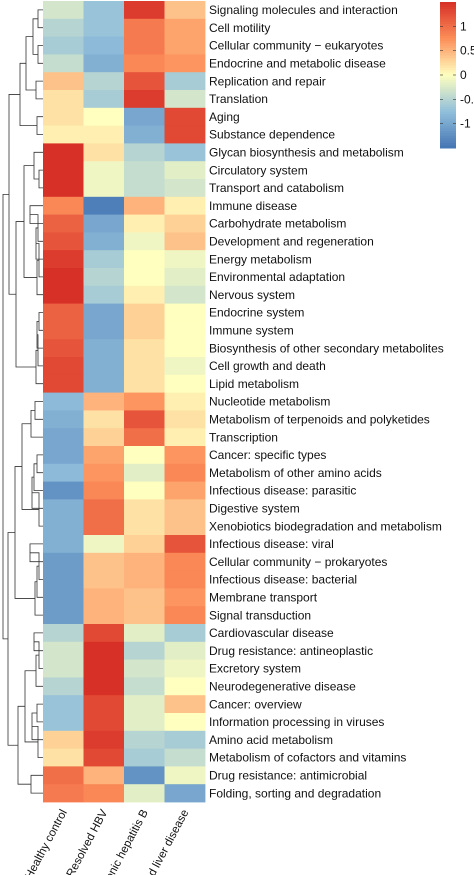 This screenshot has width=474, height=875. I want to click on legend-tick-label: -1, so click(465, 124).